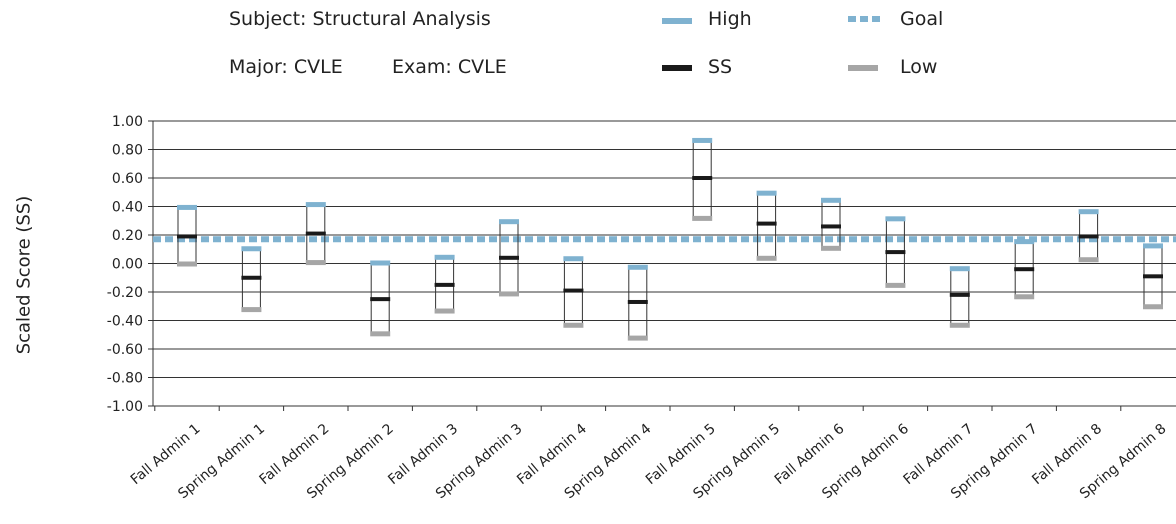 The height and width of the screenshot is (524, 1176). What do you see at coordinates (866, 19) in the screenshot?
I see `legend-goal-swatch` at bounding box center [866, 19].